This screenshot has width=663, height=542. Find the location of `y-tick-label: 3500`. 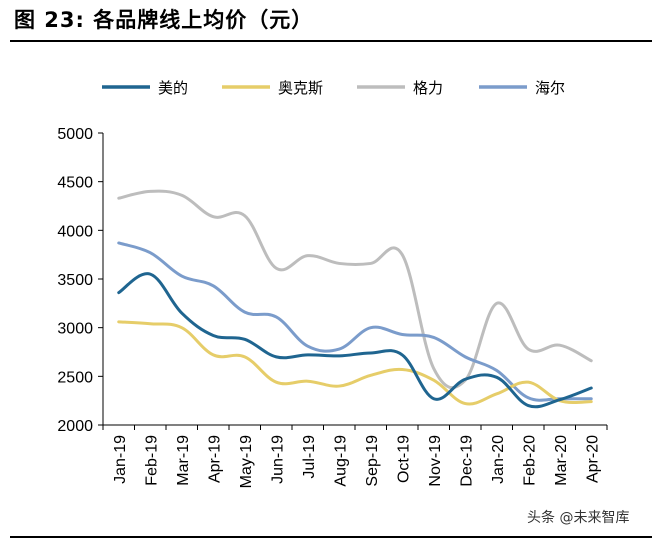

y-tick-label: 3500 is located at coordinates (75, 280).